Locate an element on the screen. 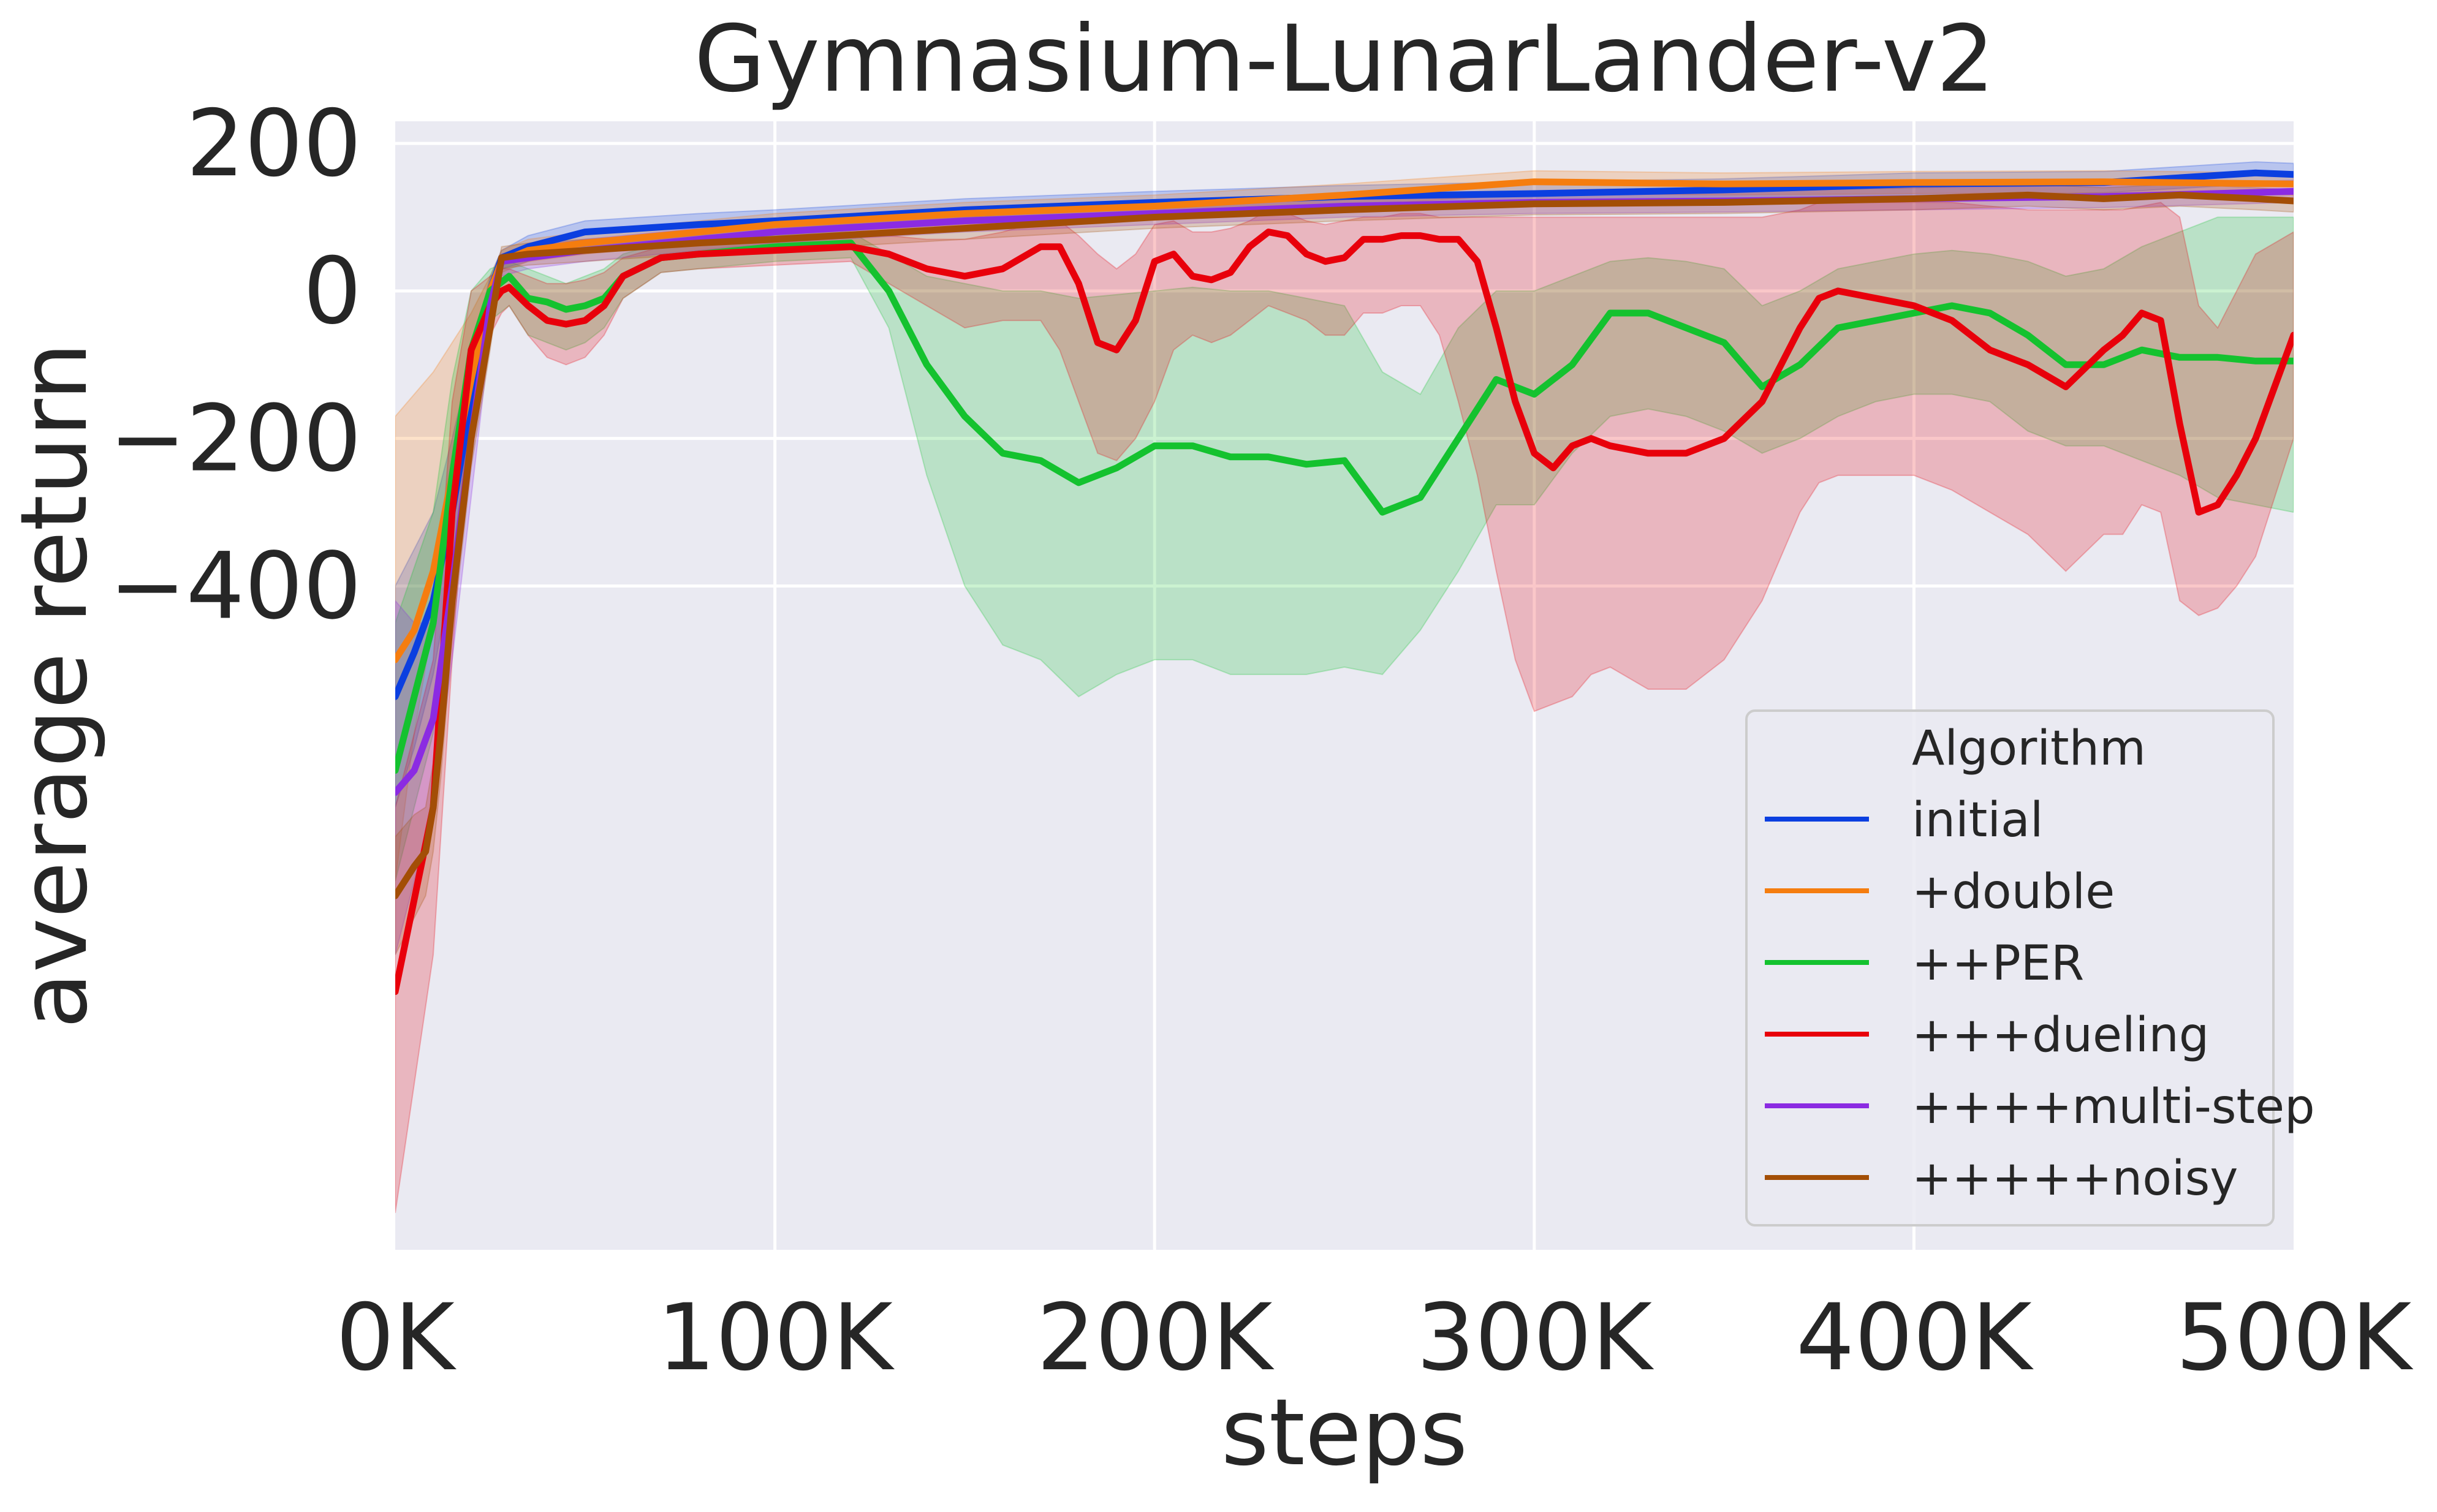 This screenshot has height=1512, width=2437. x-tick-label: 200K is located at coordinates (1156, 1338).